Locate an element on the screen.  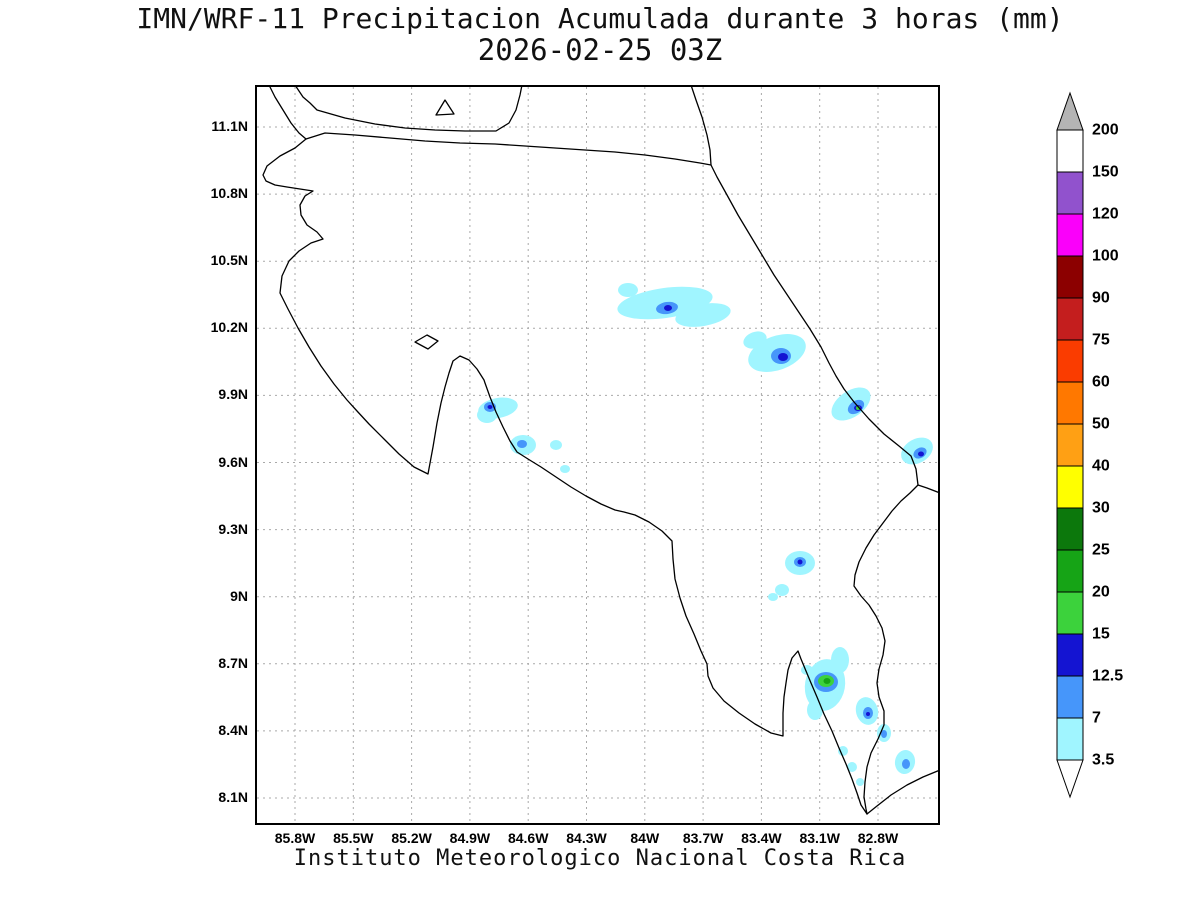
colorbar-tick-label: 15 is located at coordinates (1101, 634).